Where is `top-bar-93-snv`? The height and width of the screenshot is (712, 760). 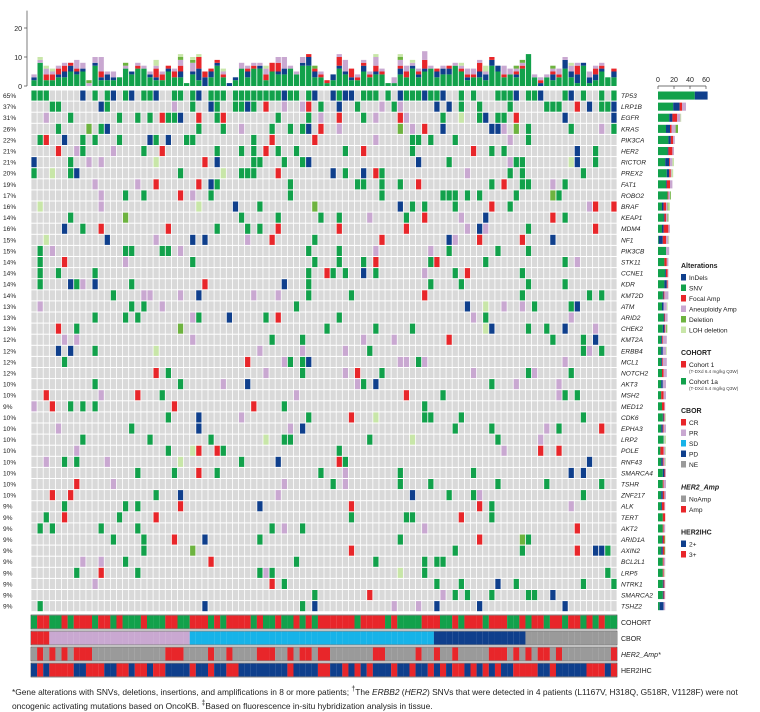
top-bar-93-snv is located at coordinates (601, 79).